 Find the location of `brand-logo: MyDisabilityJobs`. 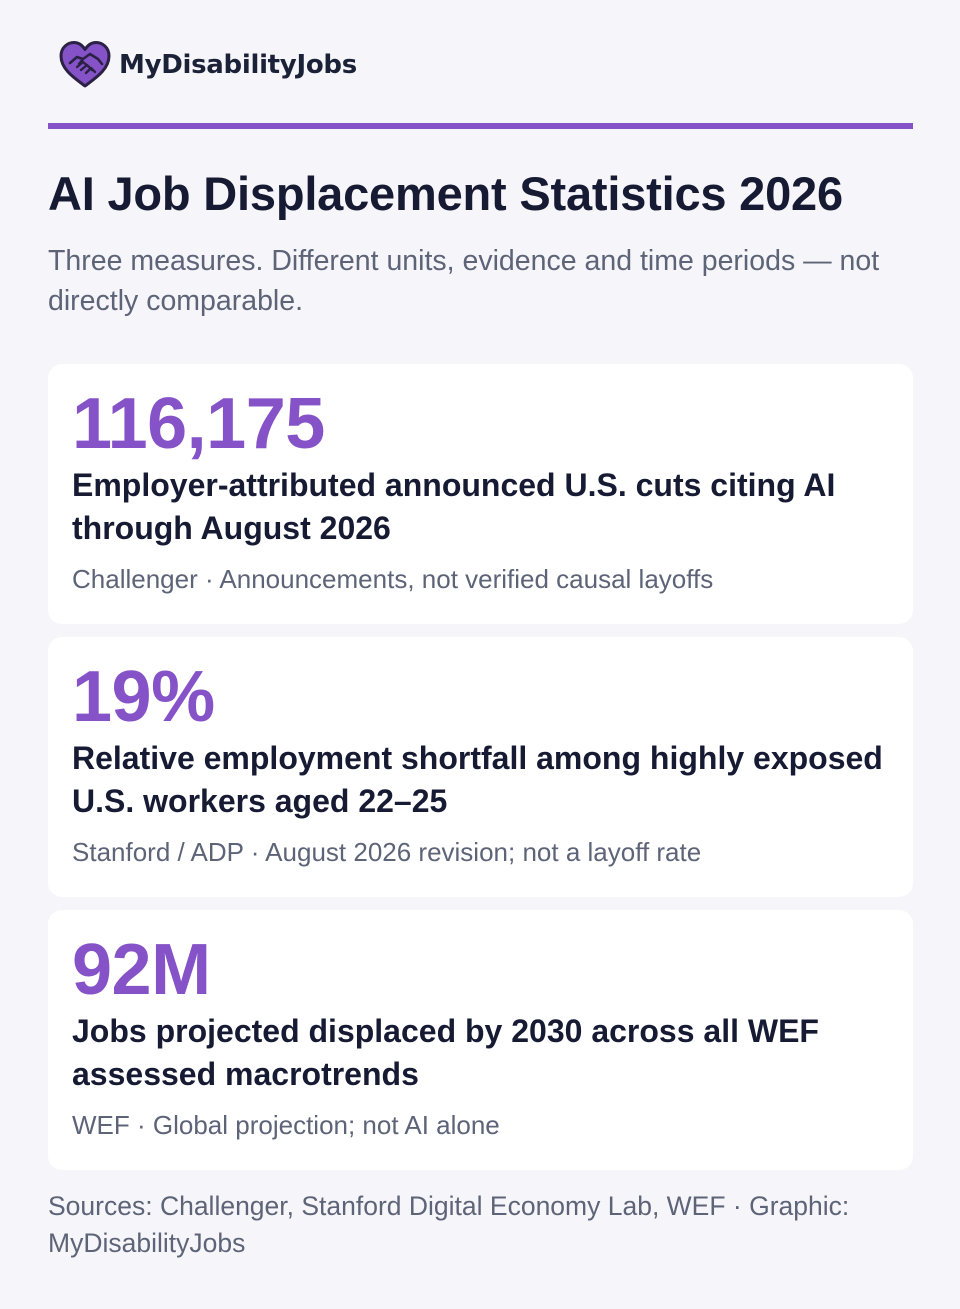

brand-logo: MyDisabilityJobs is located at coordinates (207, 65).